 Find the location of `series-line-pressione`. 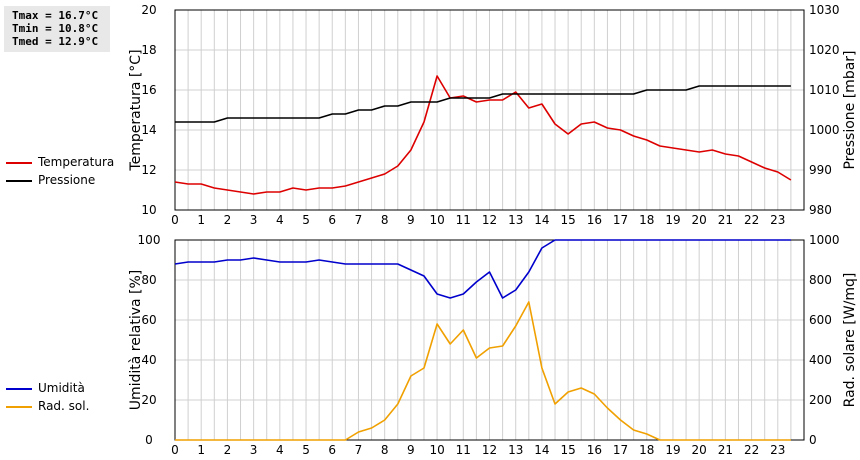

series-line-pressione is located at coordinates (483, 104).